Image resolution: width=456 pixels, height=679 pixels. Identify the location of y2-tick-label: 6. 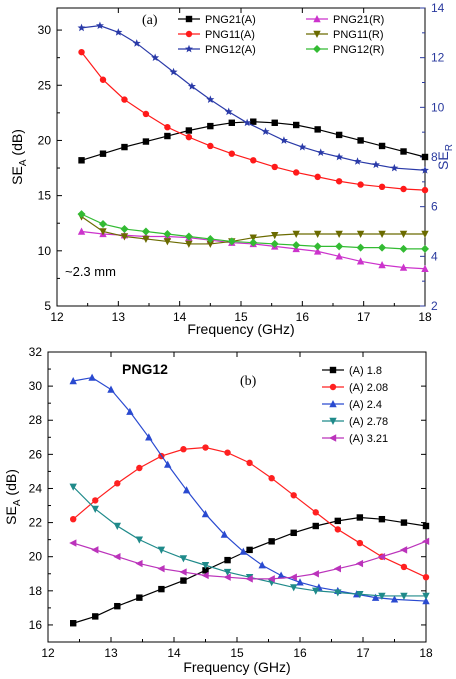
(434, 207).